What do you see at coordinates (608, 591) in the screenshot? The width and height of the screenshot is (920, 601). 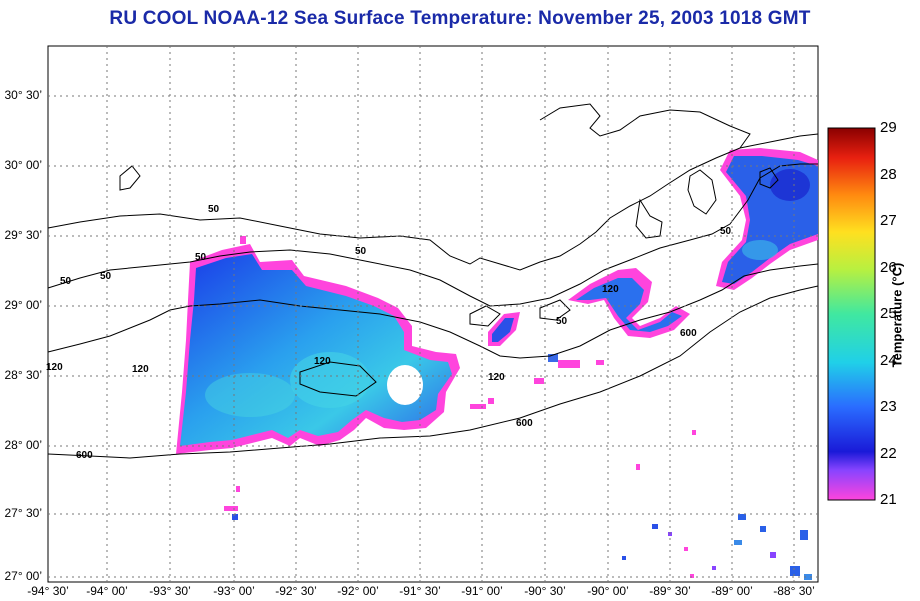 I see `longitude-label: -90° 00’` at bounding box center [608, 591].